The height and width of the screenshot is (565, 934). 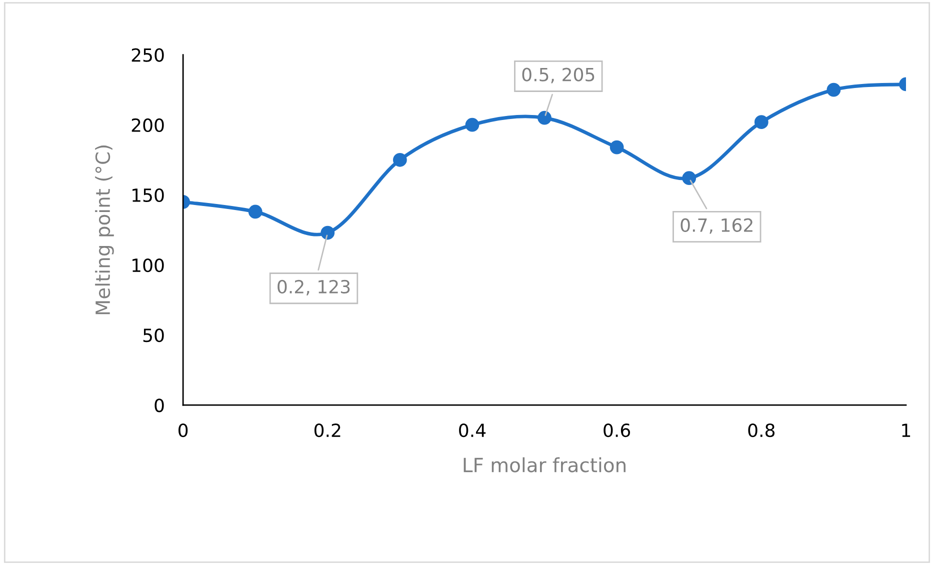 What do you see at coordinates (558, 76) in the screenshot?
I see `annotation: 0.5, 205` at bounding box center [558, 76].